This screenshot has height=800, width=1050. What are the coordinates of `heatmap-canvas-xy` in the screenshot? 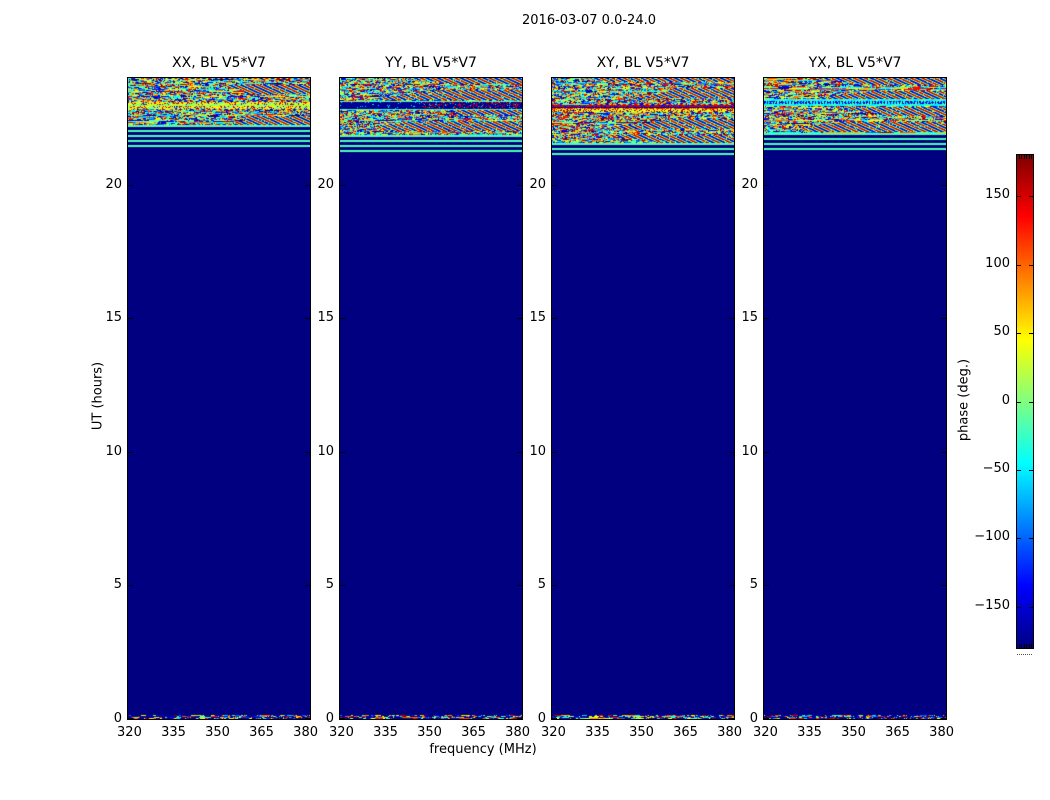 It's located at (643, 398).